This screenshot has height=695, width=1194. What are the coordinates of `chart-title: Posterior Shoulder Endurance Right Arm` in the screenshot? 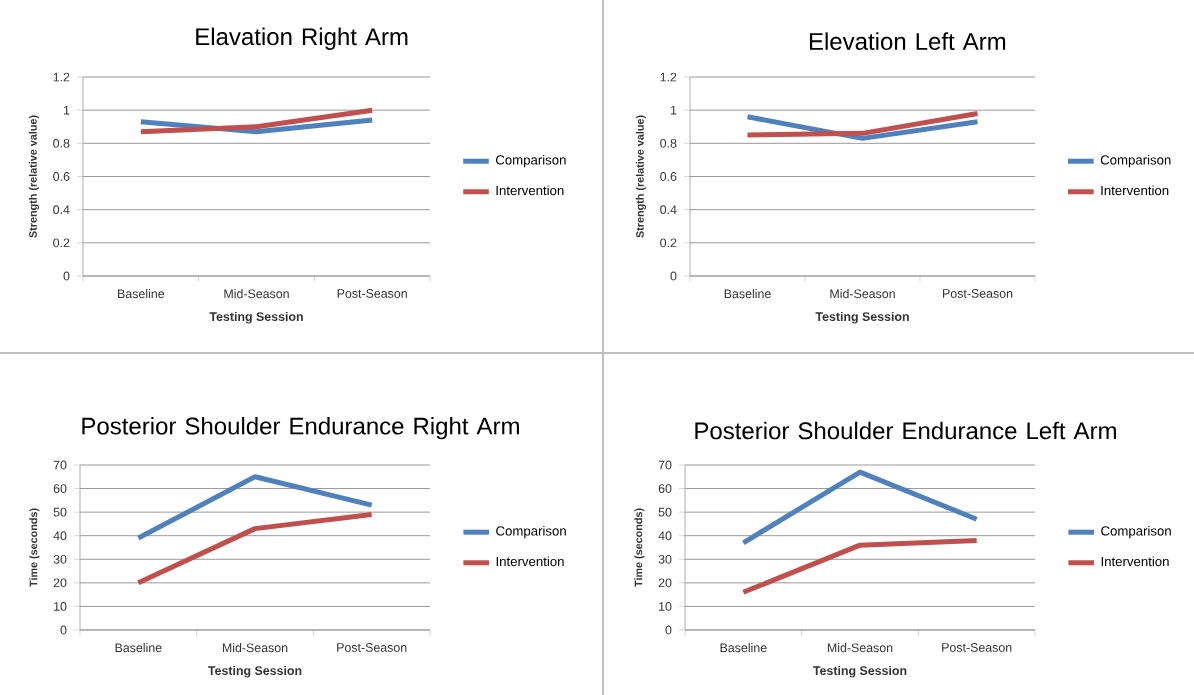 It's located at (300, 428).